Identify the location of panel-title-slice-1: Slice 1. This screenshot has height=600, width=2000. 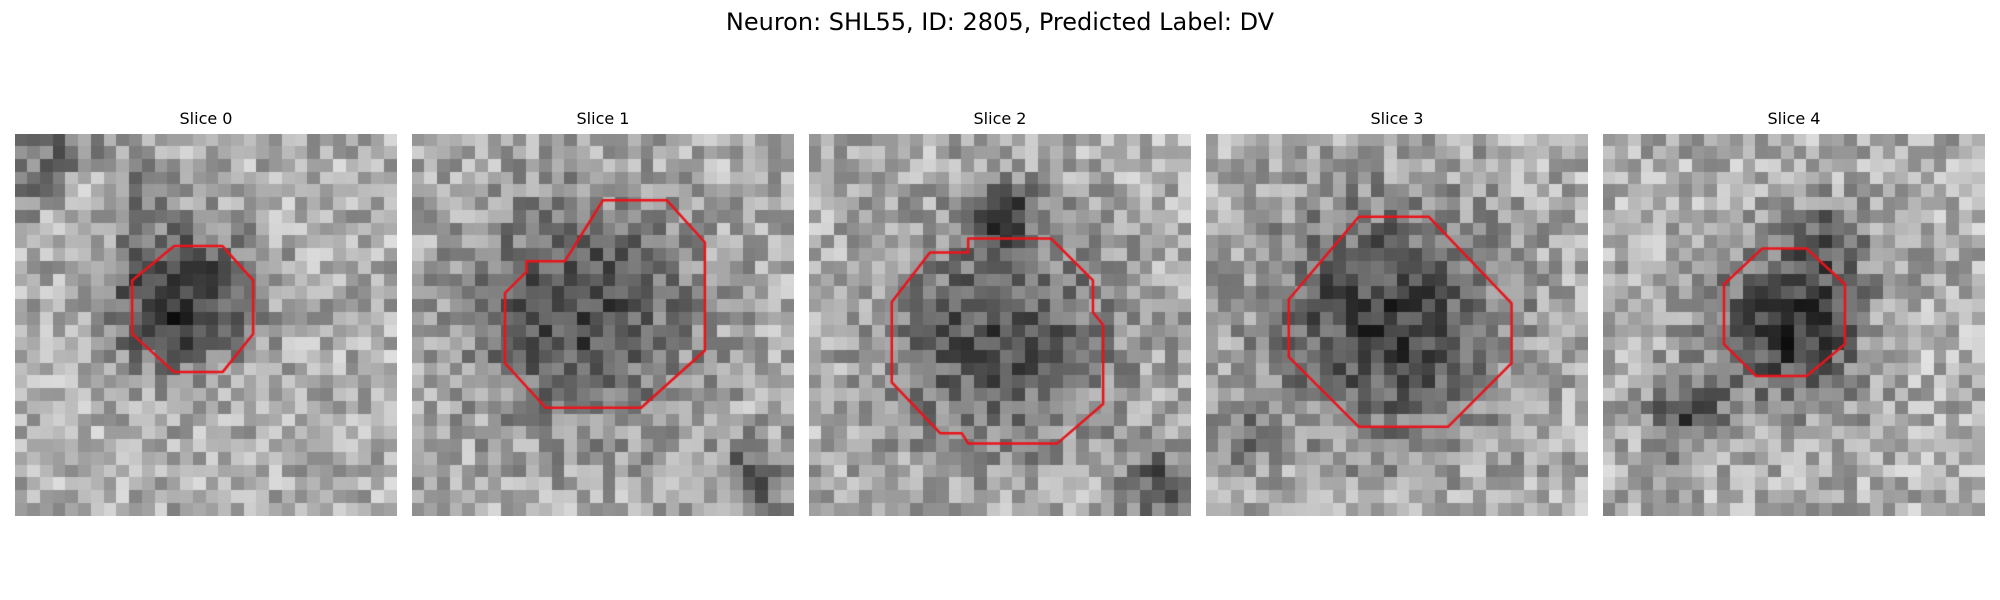
(603, 118).